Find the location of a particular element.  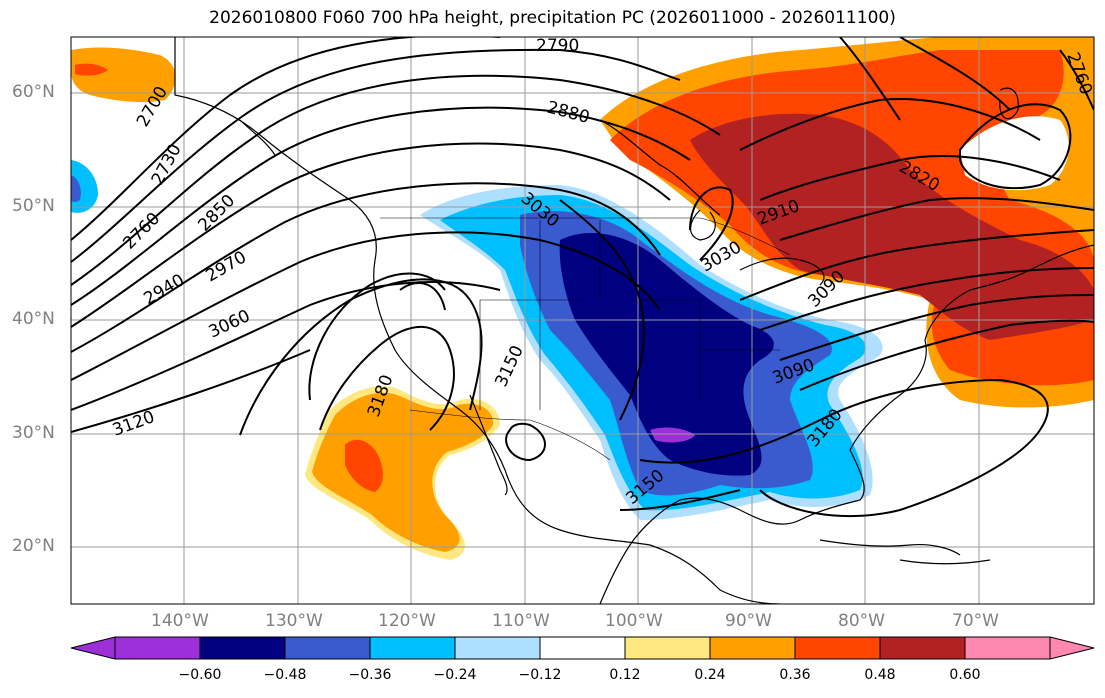

colorbar is located at coordinates (582, 648).